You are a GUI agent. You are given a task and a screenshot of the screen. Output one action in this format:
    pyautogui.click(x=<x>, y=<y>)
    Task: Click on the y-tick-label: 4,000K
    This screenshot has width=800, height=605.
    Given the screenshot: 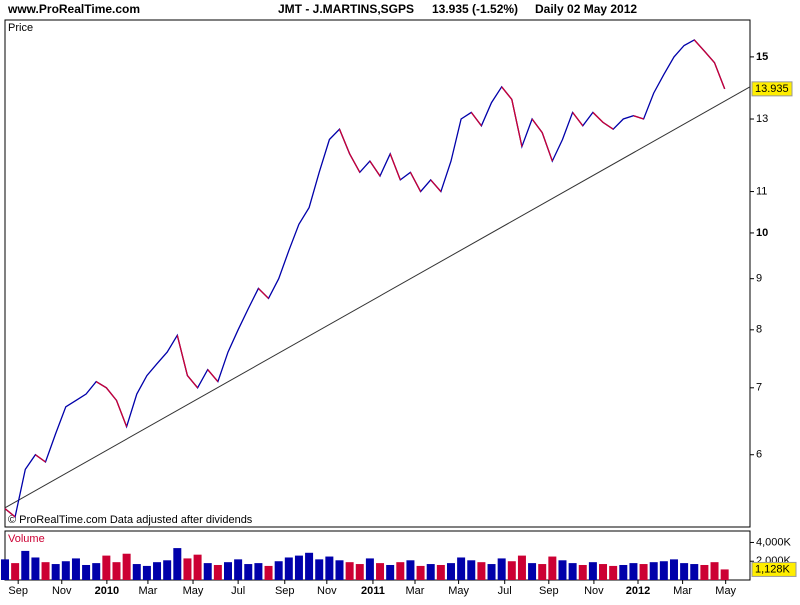 What is the action you would take?
    pyautogui.click(x=774, y=542)
    